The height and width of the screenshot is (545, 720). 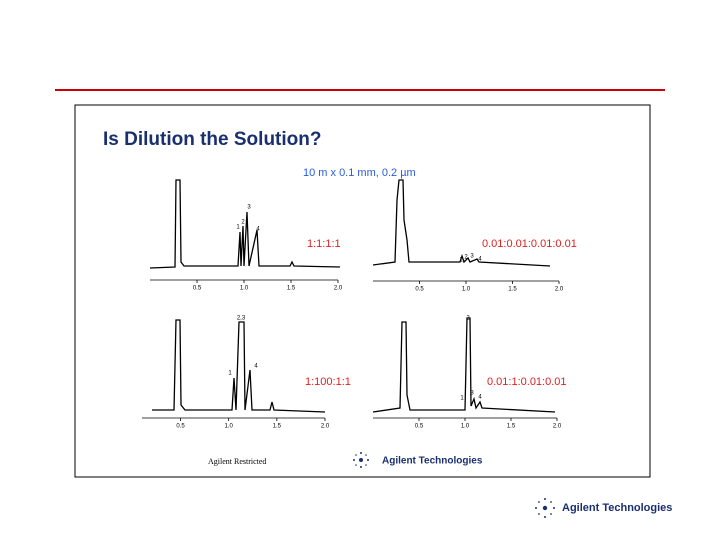 What do you see at coordinates (241, 319) in the screenshot?
I see `peak-label: 2,3` at bounding box center [241, 319].